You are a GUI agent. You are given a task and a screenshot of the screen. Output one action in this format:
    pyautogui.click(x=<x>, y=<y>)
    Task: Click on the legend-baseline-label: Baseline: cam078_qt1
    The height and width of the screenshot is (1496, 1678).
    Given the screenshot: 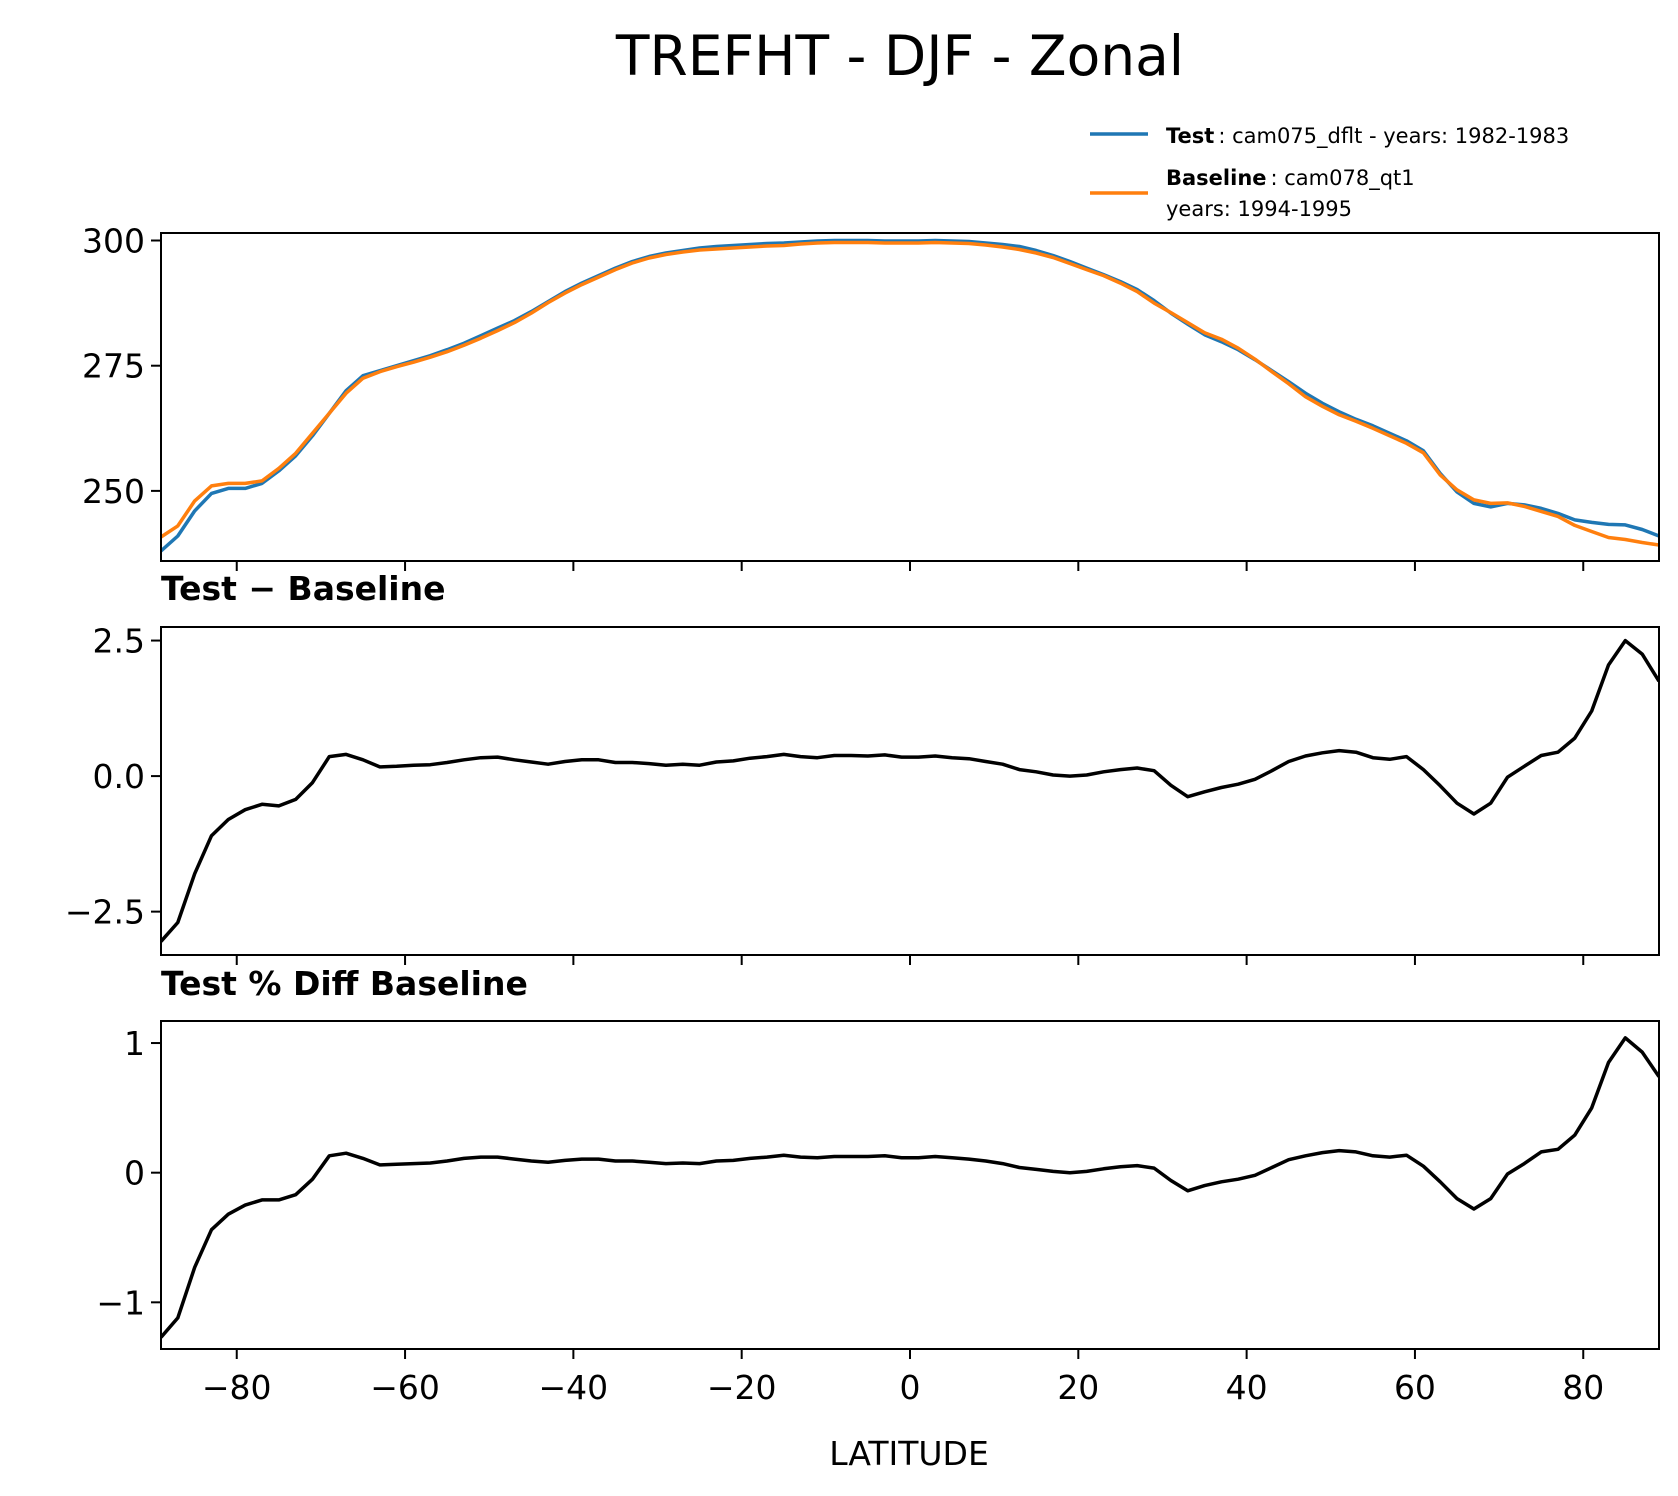 What is the action you would take?
    pyautogui.click(x=1290, y=178)
    